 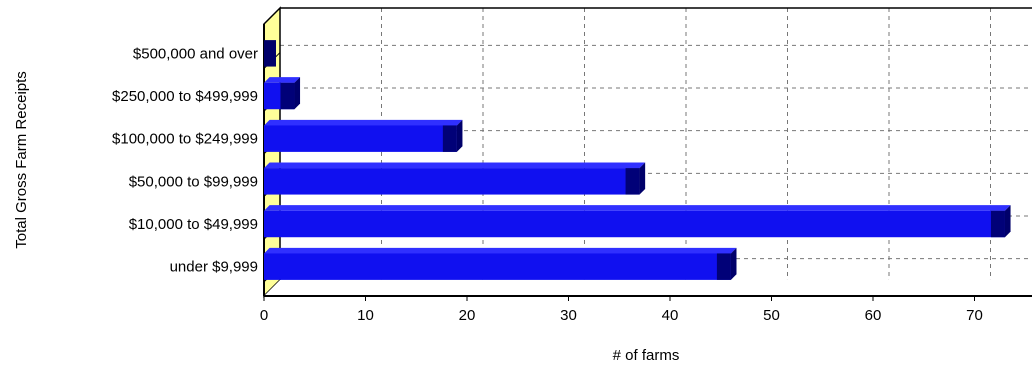 I want to click on y-tick-label: $500,000 and over, so click(x=195, y=53).